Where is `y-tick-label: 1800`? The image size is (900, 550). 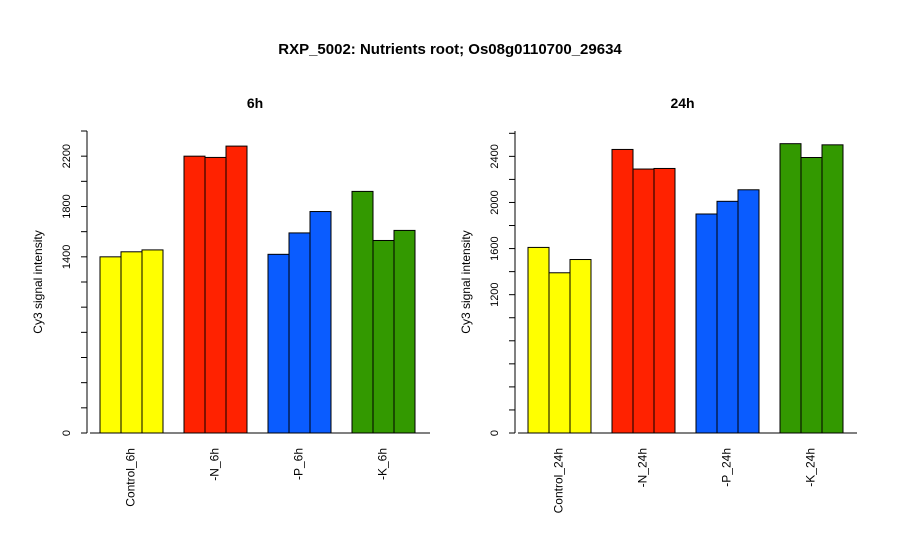
y-tick-label: 1800 is located at coordinates (67, 206).